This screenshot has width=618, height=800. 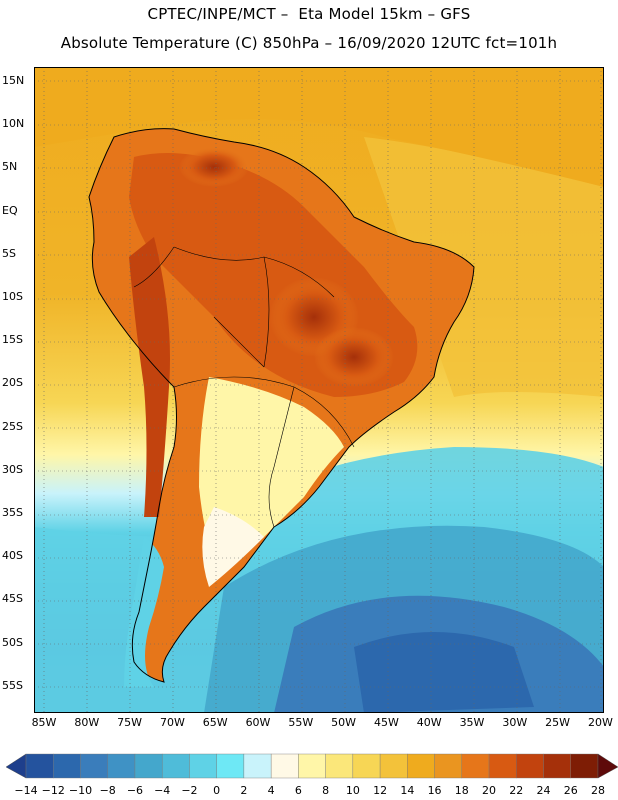 I want to click on lat-label: 5N, so click(x=10, y=167).